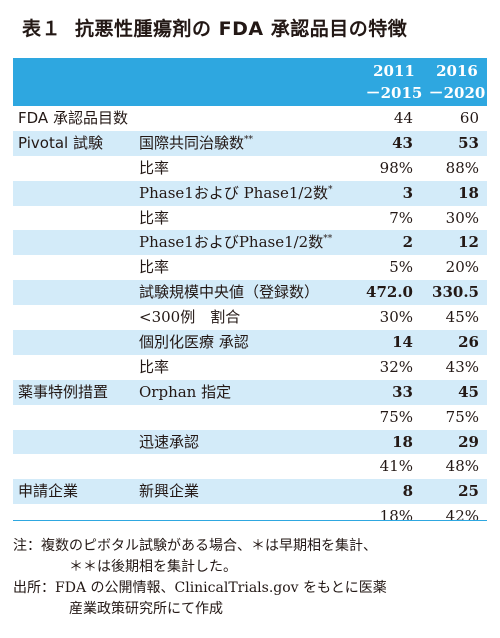  What do you see at coordinates (462, 167) in the screenshot?
I see `value-2016-2020: 88%` at bounding box center [462, 167].